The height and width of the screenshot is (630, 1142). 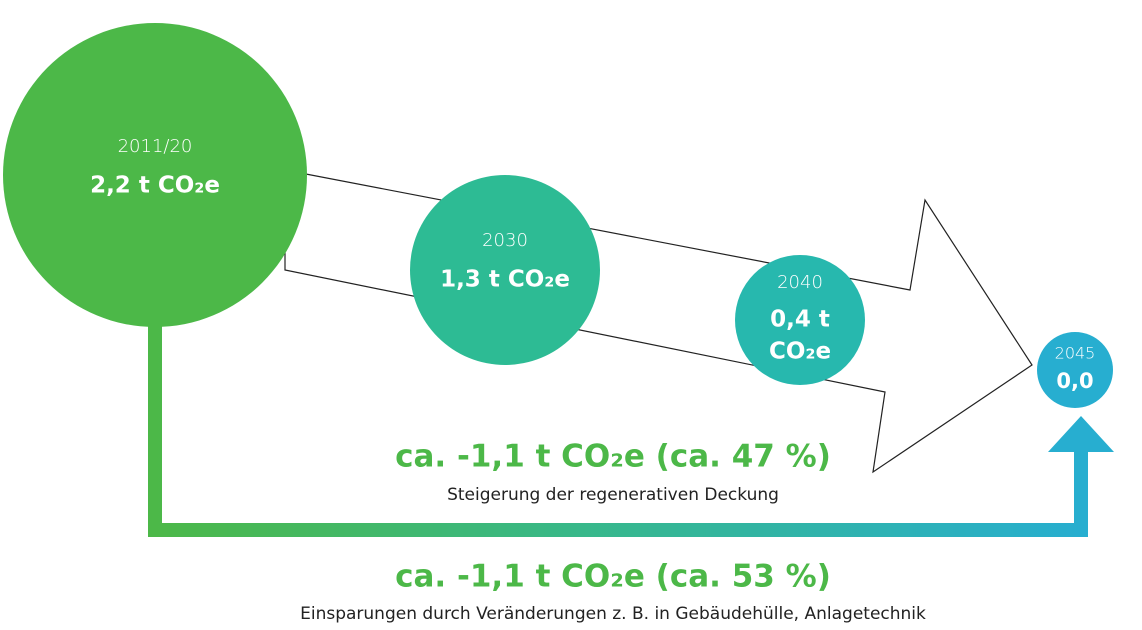 What do you see at coordinates (613, 577) in the screenshot?
I see `savings-amount: ca. -1,1 t CO₂e (ca. 53 %)` at bounding box center [613, 577].